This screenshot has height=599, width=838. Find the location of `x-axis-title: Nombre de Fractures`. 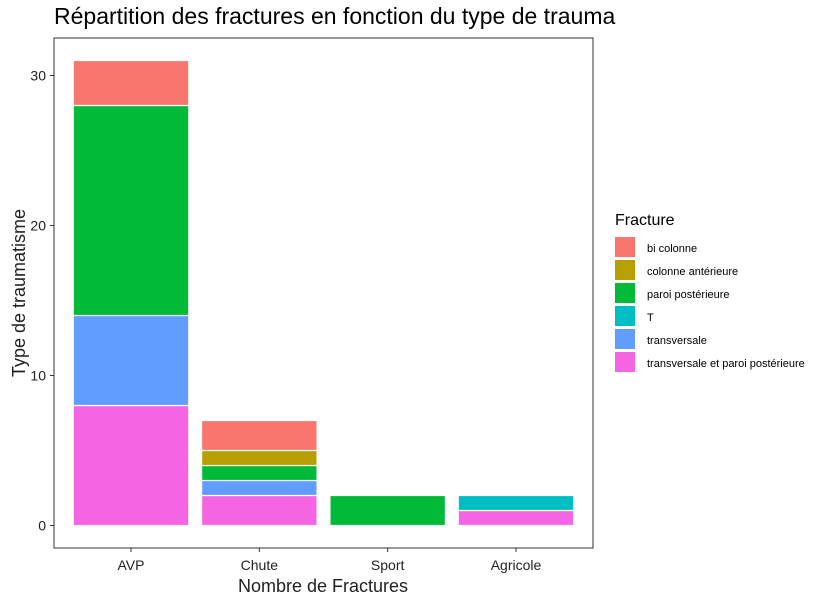

x-axis-title: Nombre de Fractures is located at coordinates (323, 586).